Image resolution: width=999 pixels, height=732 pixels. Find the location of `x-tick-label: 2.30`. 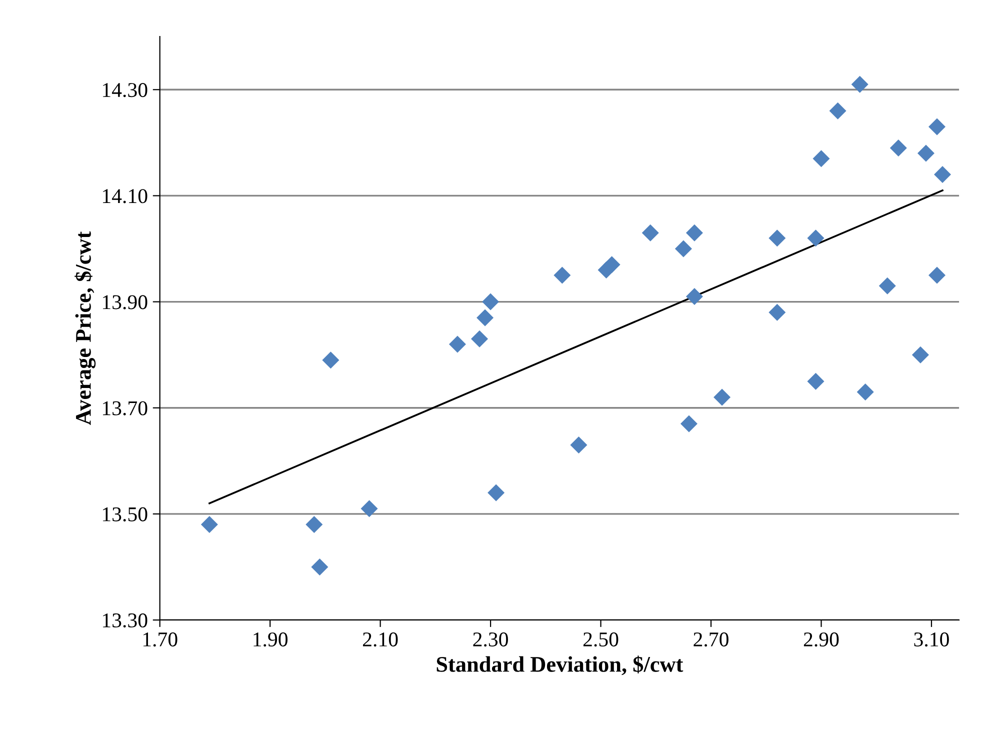

x-tick-label: 2.30 is located at coordinates (490, 639).